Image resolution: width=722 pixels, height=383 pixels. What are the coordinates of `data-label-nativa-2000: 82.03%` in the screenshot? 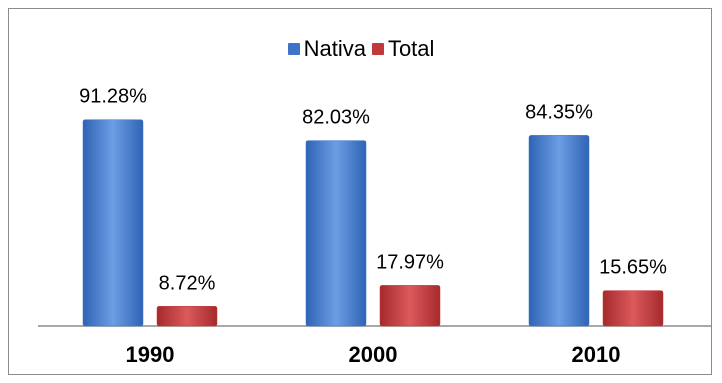 It's located at (336, 118).